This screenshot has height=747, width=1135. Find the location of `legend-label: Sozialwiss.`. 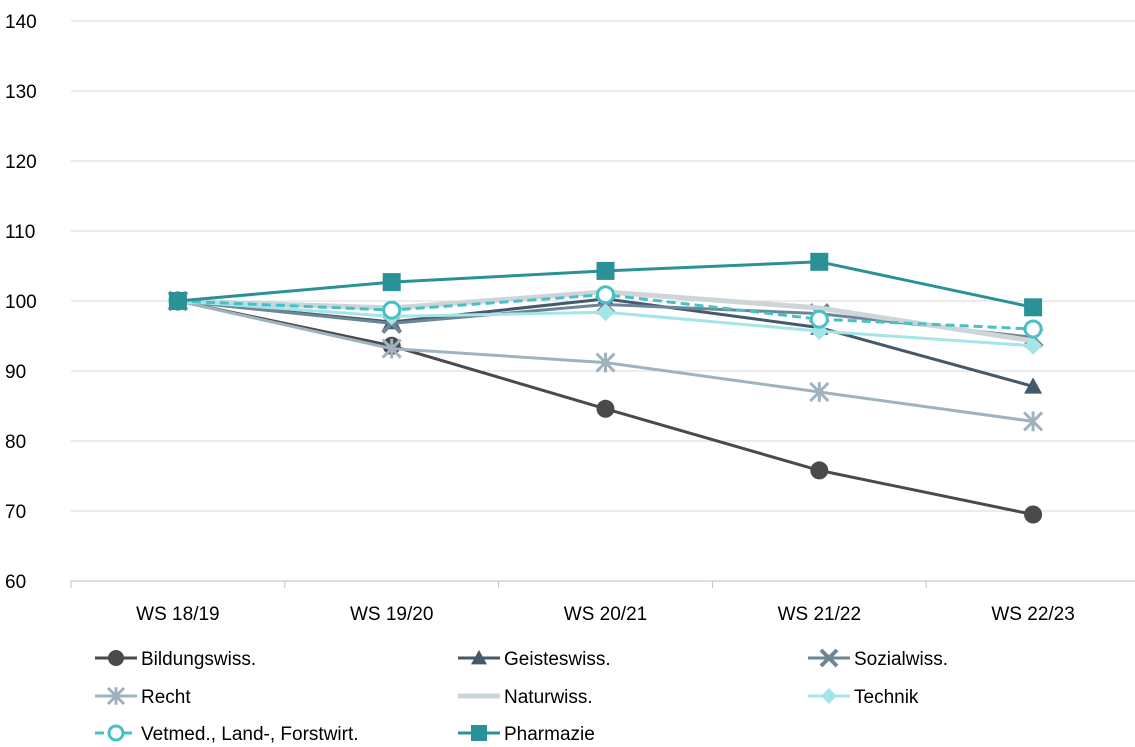

legend-label: Sozialwiss. is located at coordinates (901, 659).